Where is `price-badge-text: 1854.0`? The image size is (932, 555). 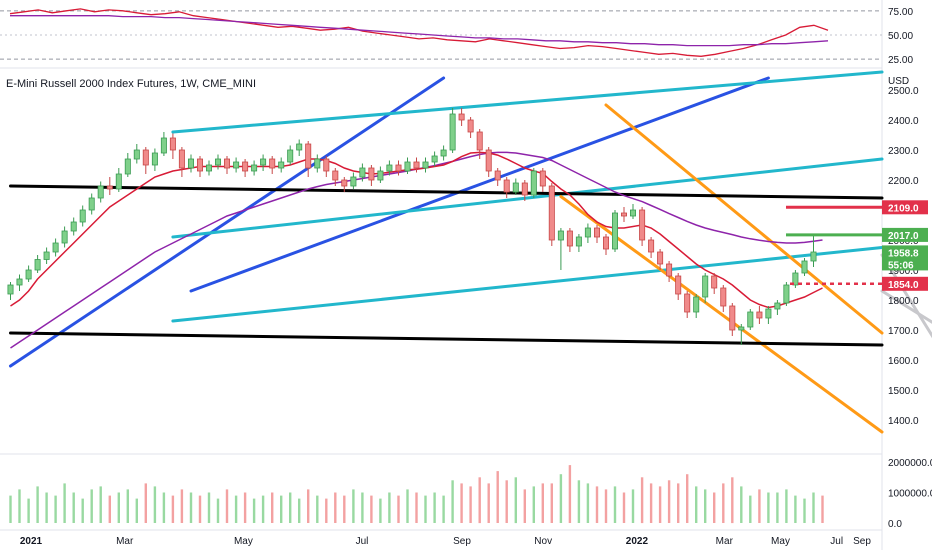 price-badge-text: 1854.0 is located at coordinates (903, 285).